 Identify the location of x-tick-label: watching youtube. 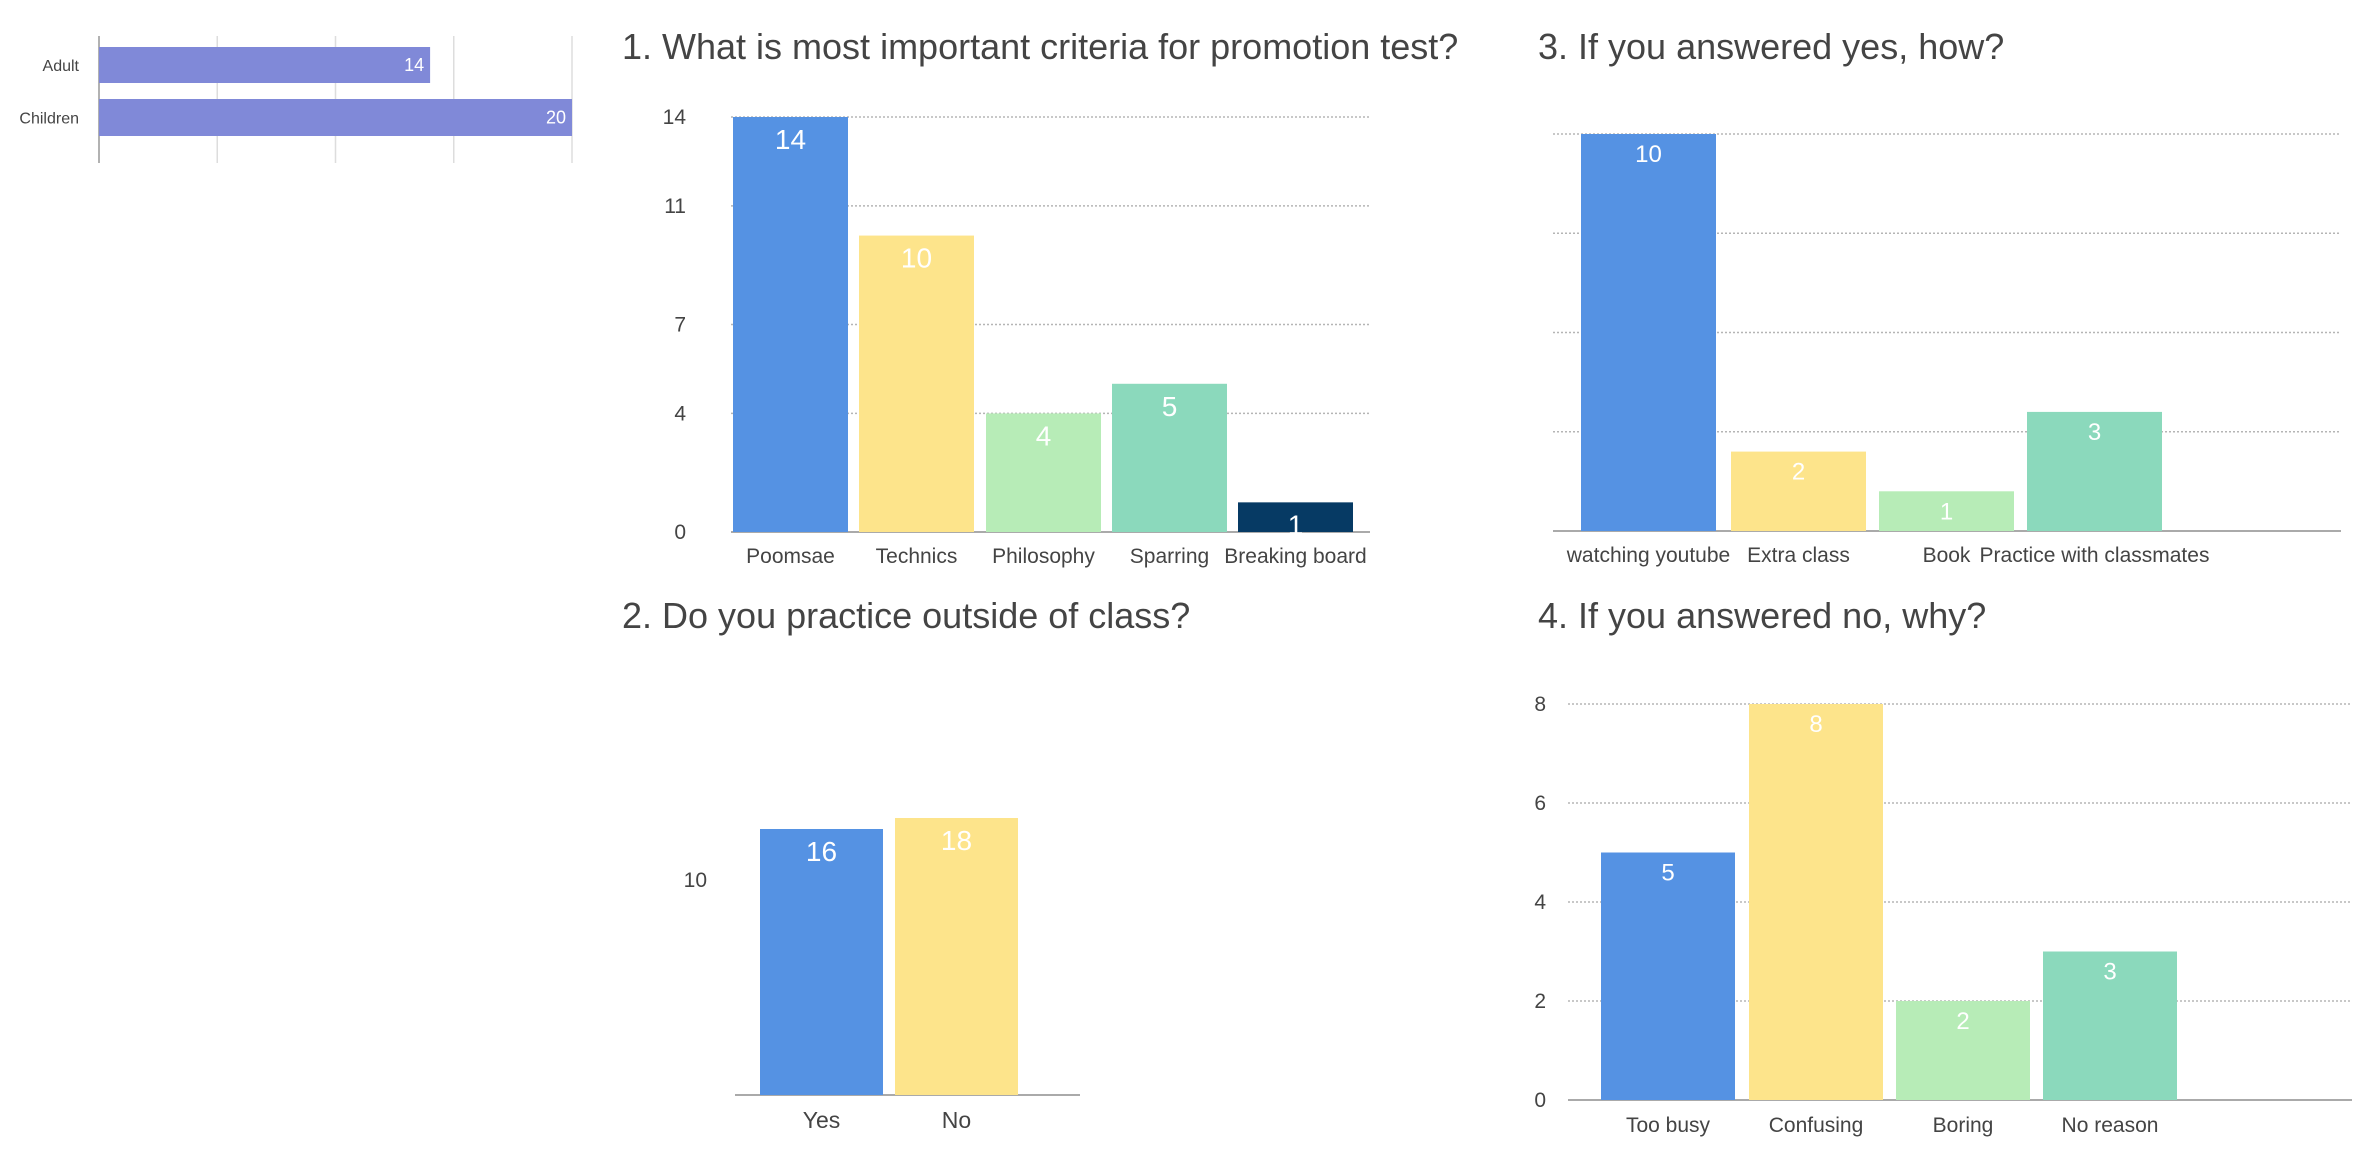
(1648, 555).